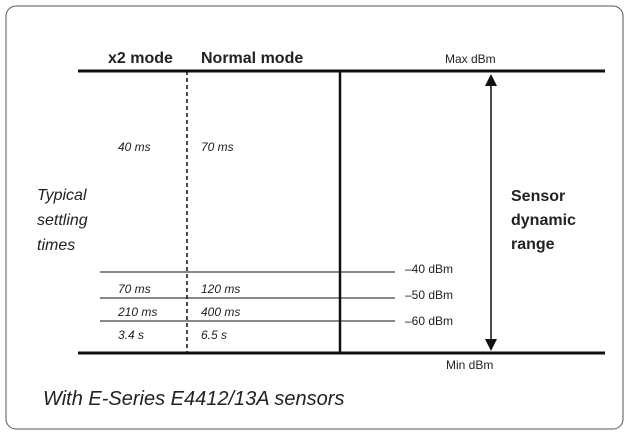  Describe the element at coordinates (220, 312) in the screenshot. I see `time: 400 ms` at that location.